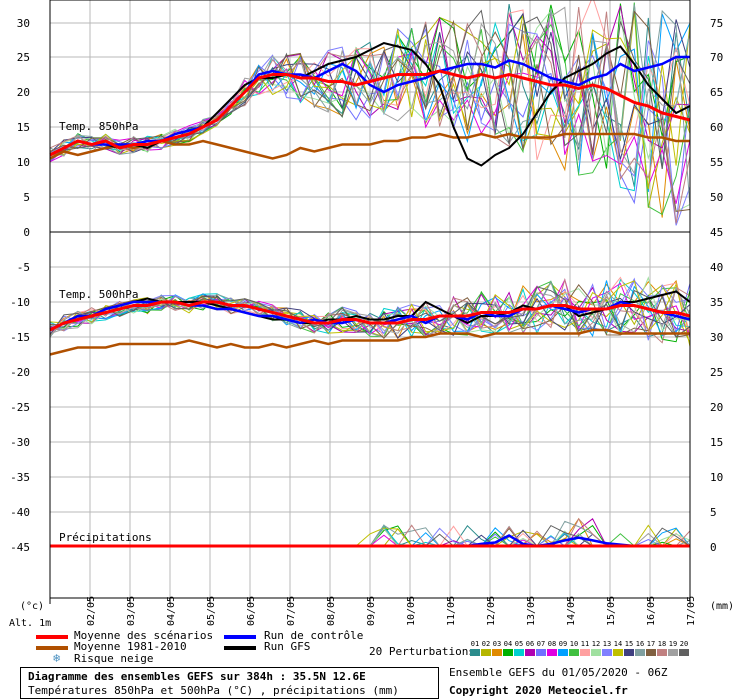  What do you see at coordinates (673, 644) in the screenshot?
I see `perturbation-number: 19` at bounding box center [673, 644].